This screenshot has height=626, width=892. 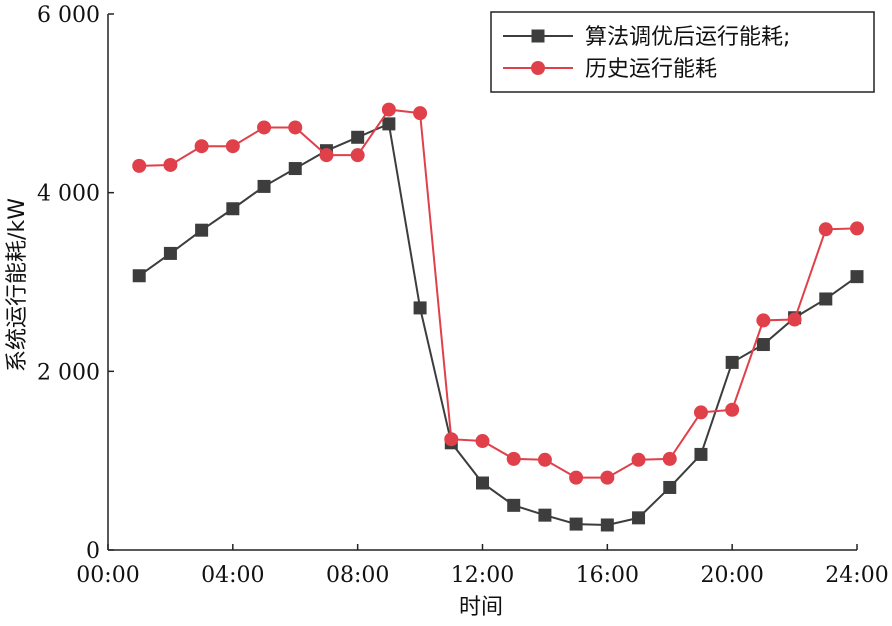 What do you see at coordinates (68, 15) in the screenshot?
I see `y-tick-label: 6 000` at bounding box center [68, 15].